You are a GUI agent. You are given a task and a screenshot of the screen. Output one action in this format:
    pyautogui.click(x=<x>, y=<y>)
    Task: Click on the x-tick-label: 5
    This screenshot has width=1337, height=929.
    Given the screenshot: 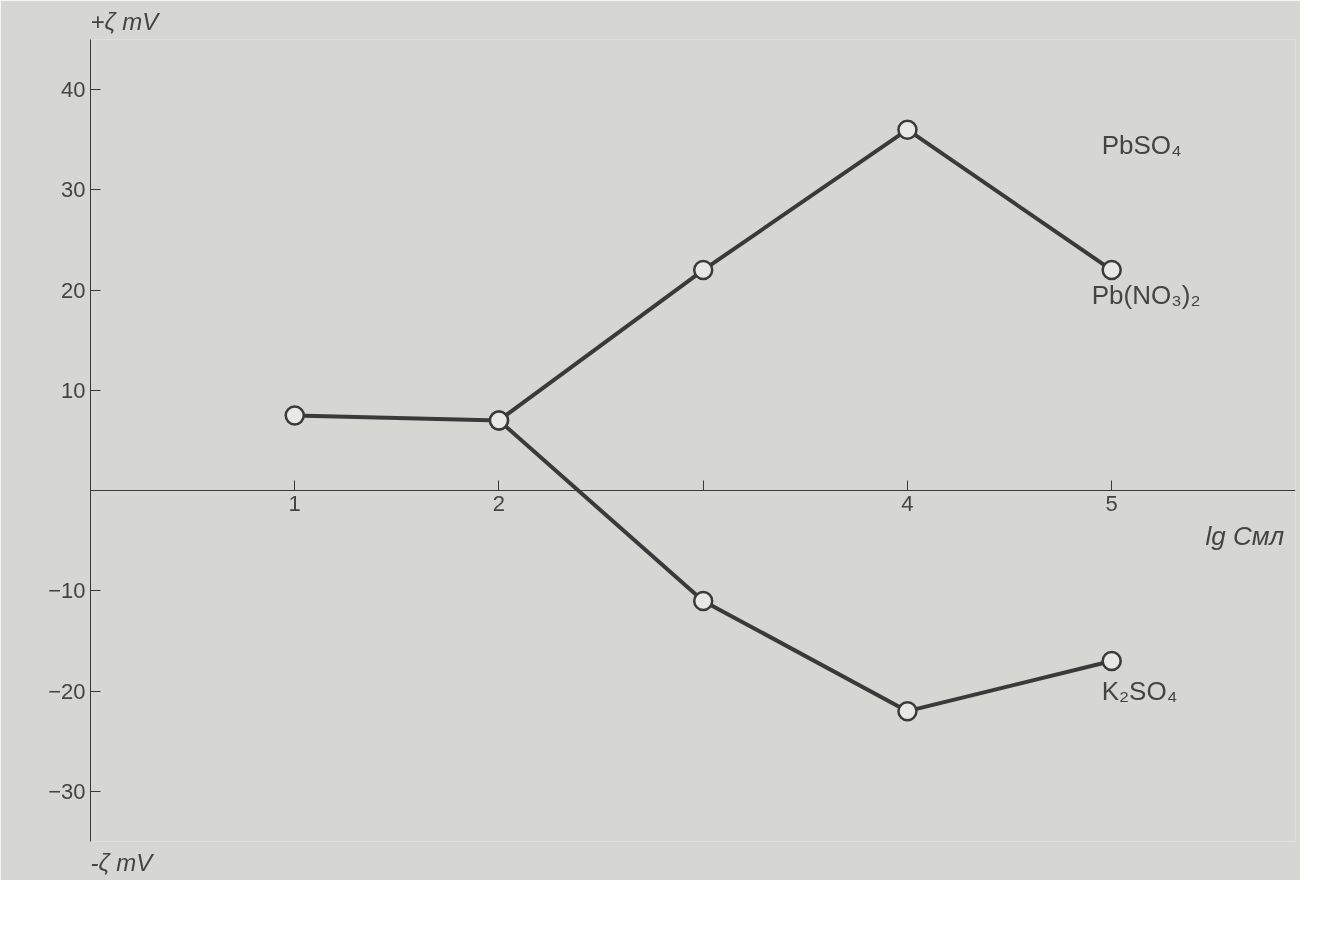 What is the action you would take?
    pyautogui.click(x=1111, y=503)
    